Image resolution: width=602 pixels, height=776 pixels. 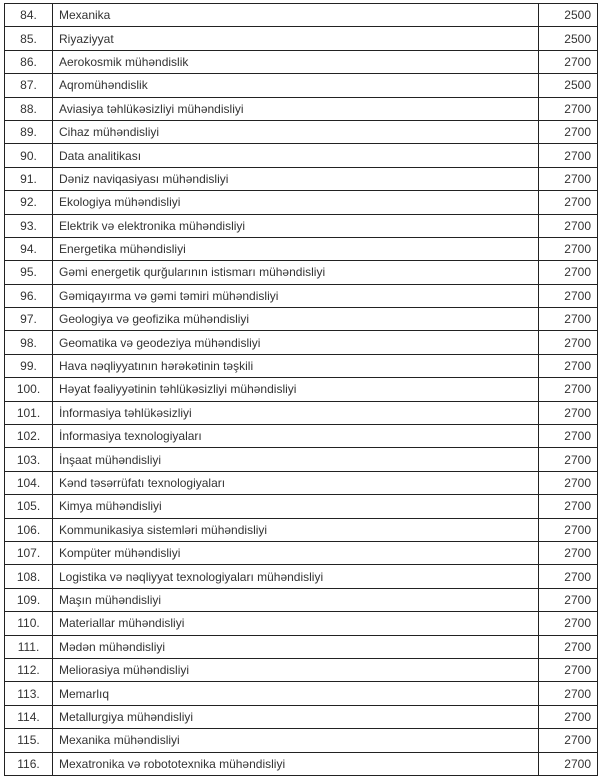 What do you see at coordinates (28, 600) in the screenshot?
I see `row-number: 109.` at bounding box center [28, 600].